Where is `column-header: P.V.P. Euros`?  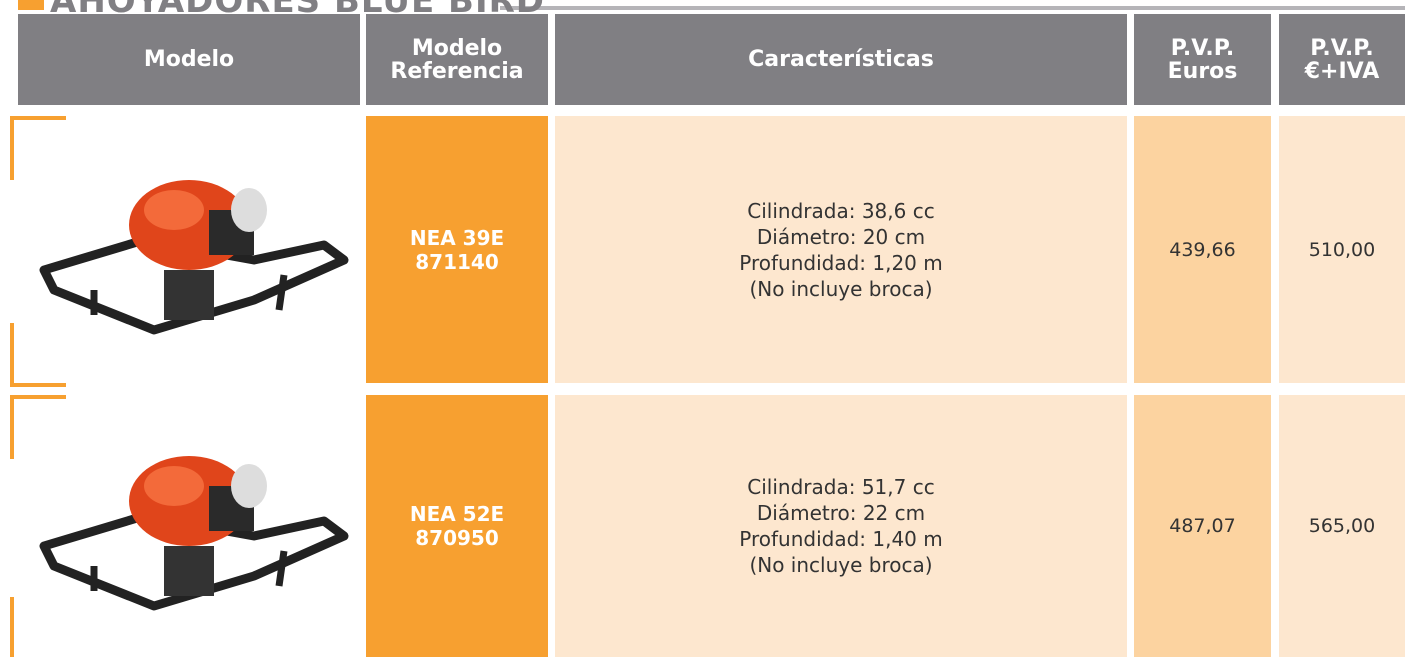 column-header: P.V.P. Euros is located at coordinates (1202, 59).